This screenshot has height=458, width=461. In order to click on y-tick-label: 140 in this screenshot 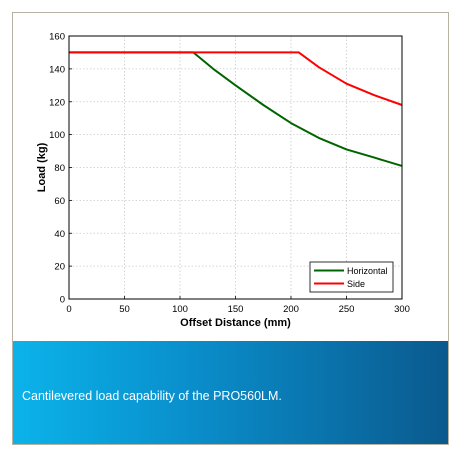, I will do `click(57, 69)`.